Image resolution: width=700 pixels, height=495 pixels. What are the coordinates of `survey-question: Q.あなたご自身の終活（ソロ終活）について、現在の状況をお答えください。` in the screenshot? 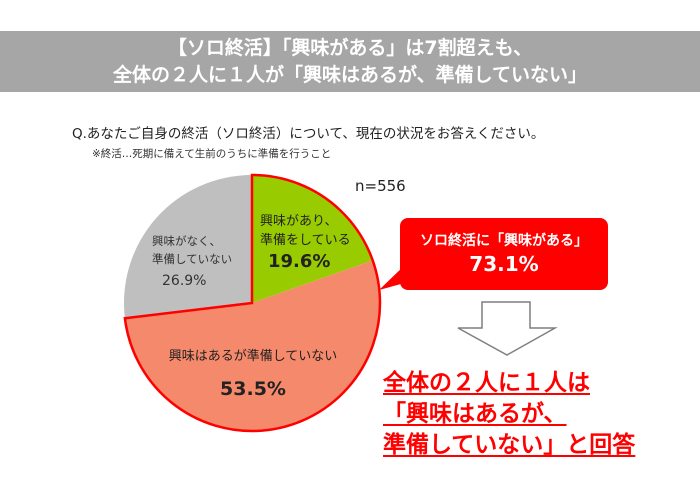 It's located at (308, 134).